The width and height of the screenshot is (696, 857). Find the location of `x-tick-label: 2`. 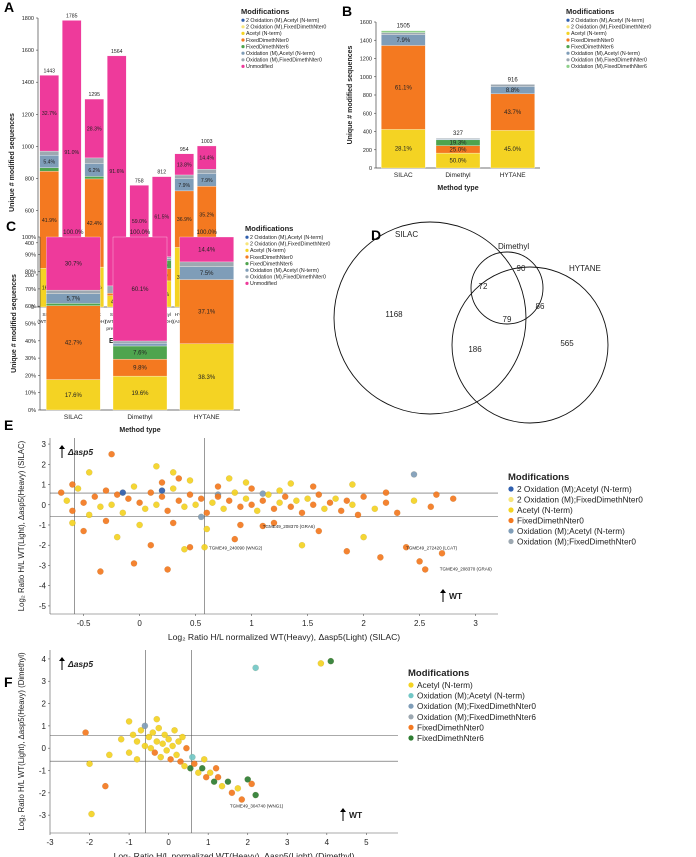

x-tick-label: 2 is located at coordinates (363, 623).